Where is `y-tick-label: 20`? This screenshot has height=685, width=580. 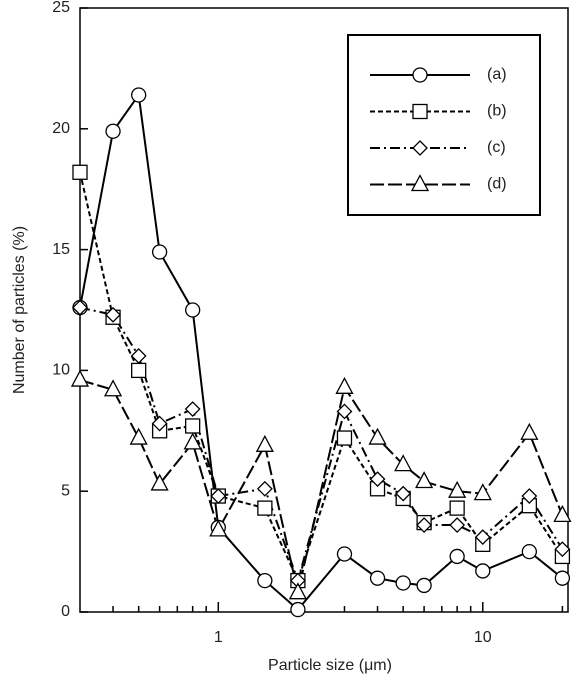
y-tick-label: 20 is located at coordinates (61, 128).